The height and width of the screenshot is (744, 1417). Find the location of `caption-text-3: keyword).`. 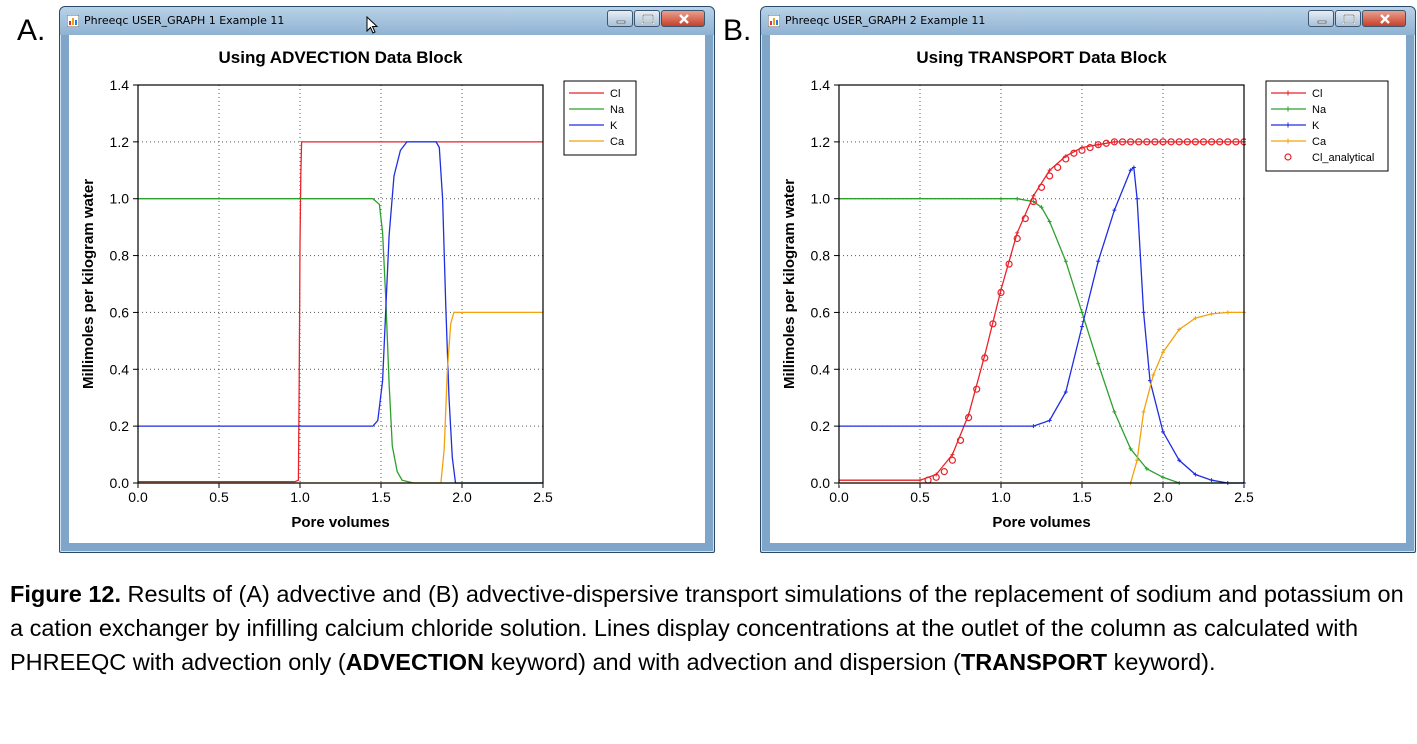

caption-text-3: keyword). is located at coordinates (1161, 662).